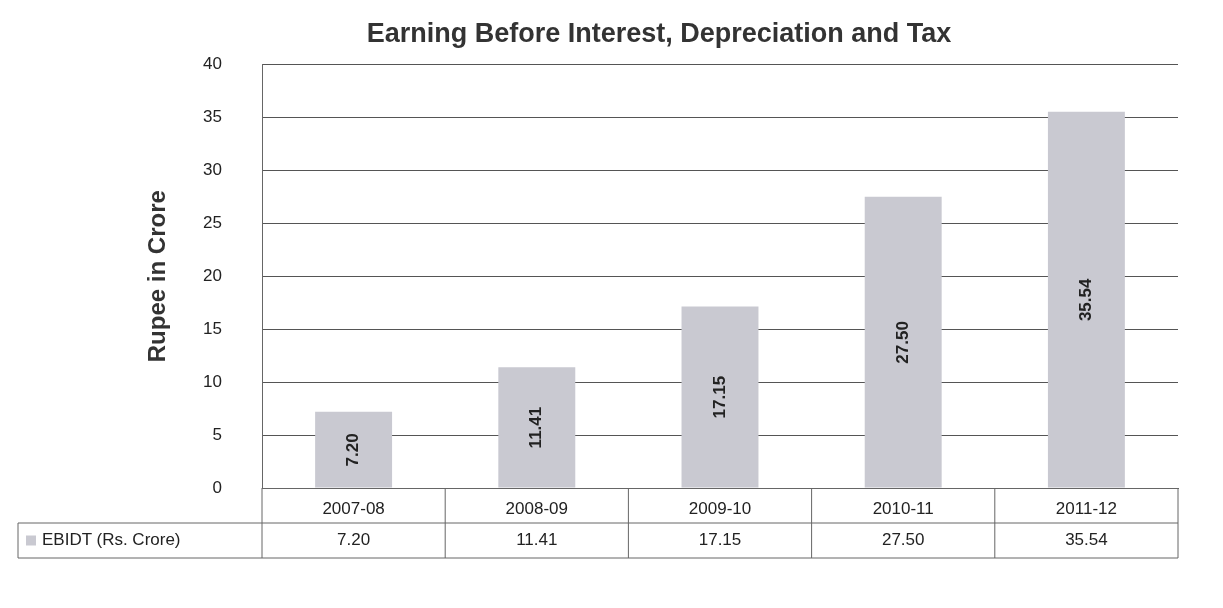 This screenshot has height=608, width=1223. I want to click on y-tick-label: 40, so click(212, 64).